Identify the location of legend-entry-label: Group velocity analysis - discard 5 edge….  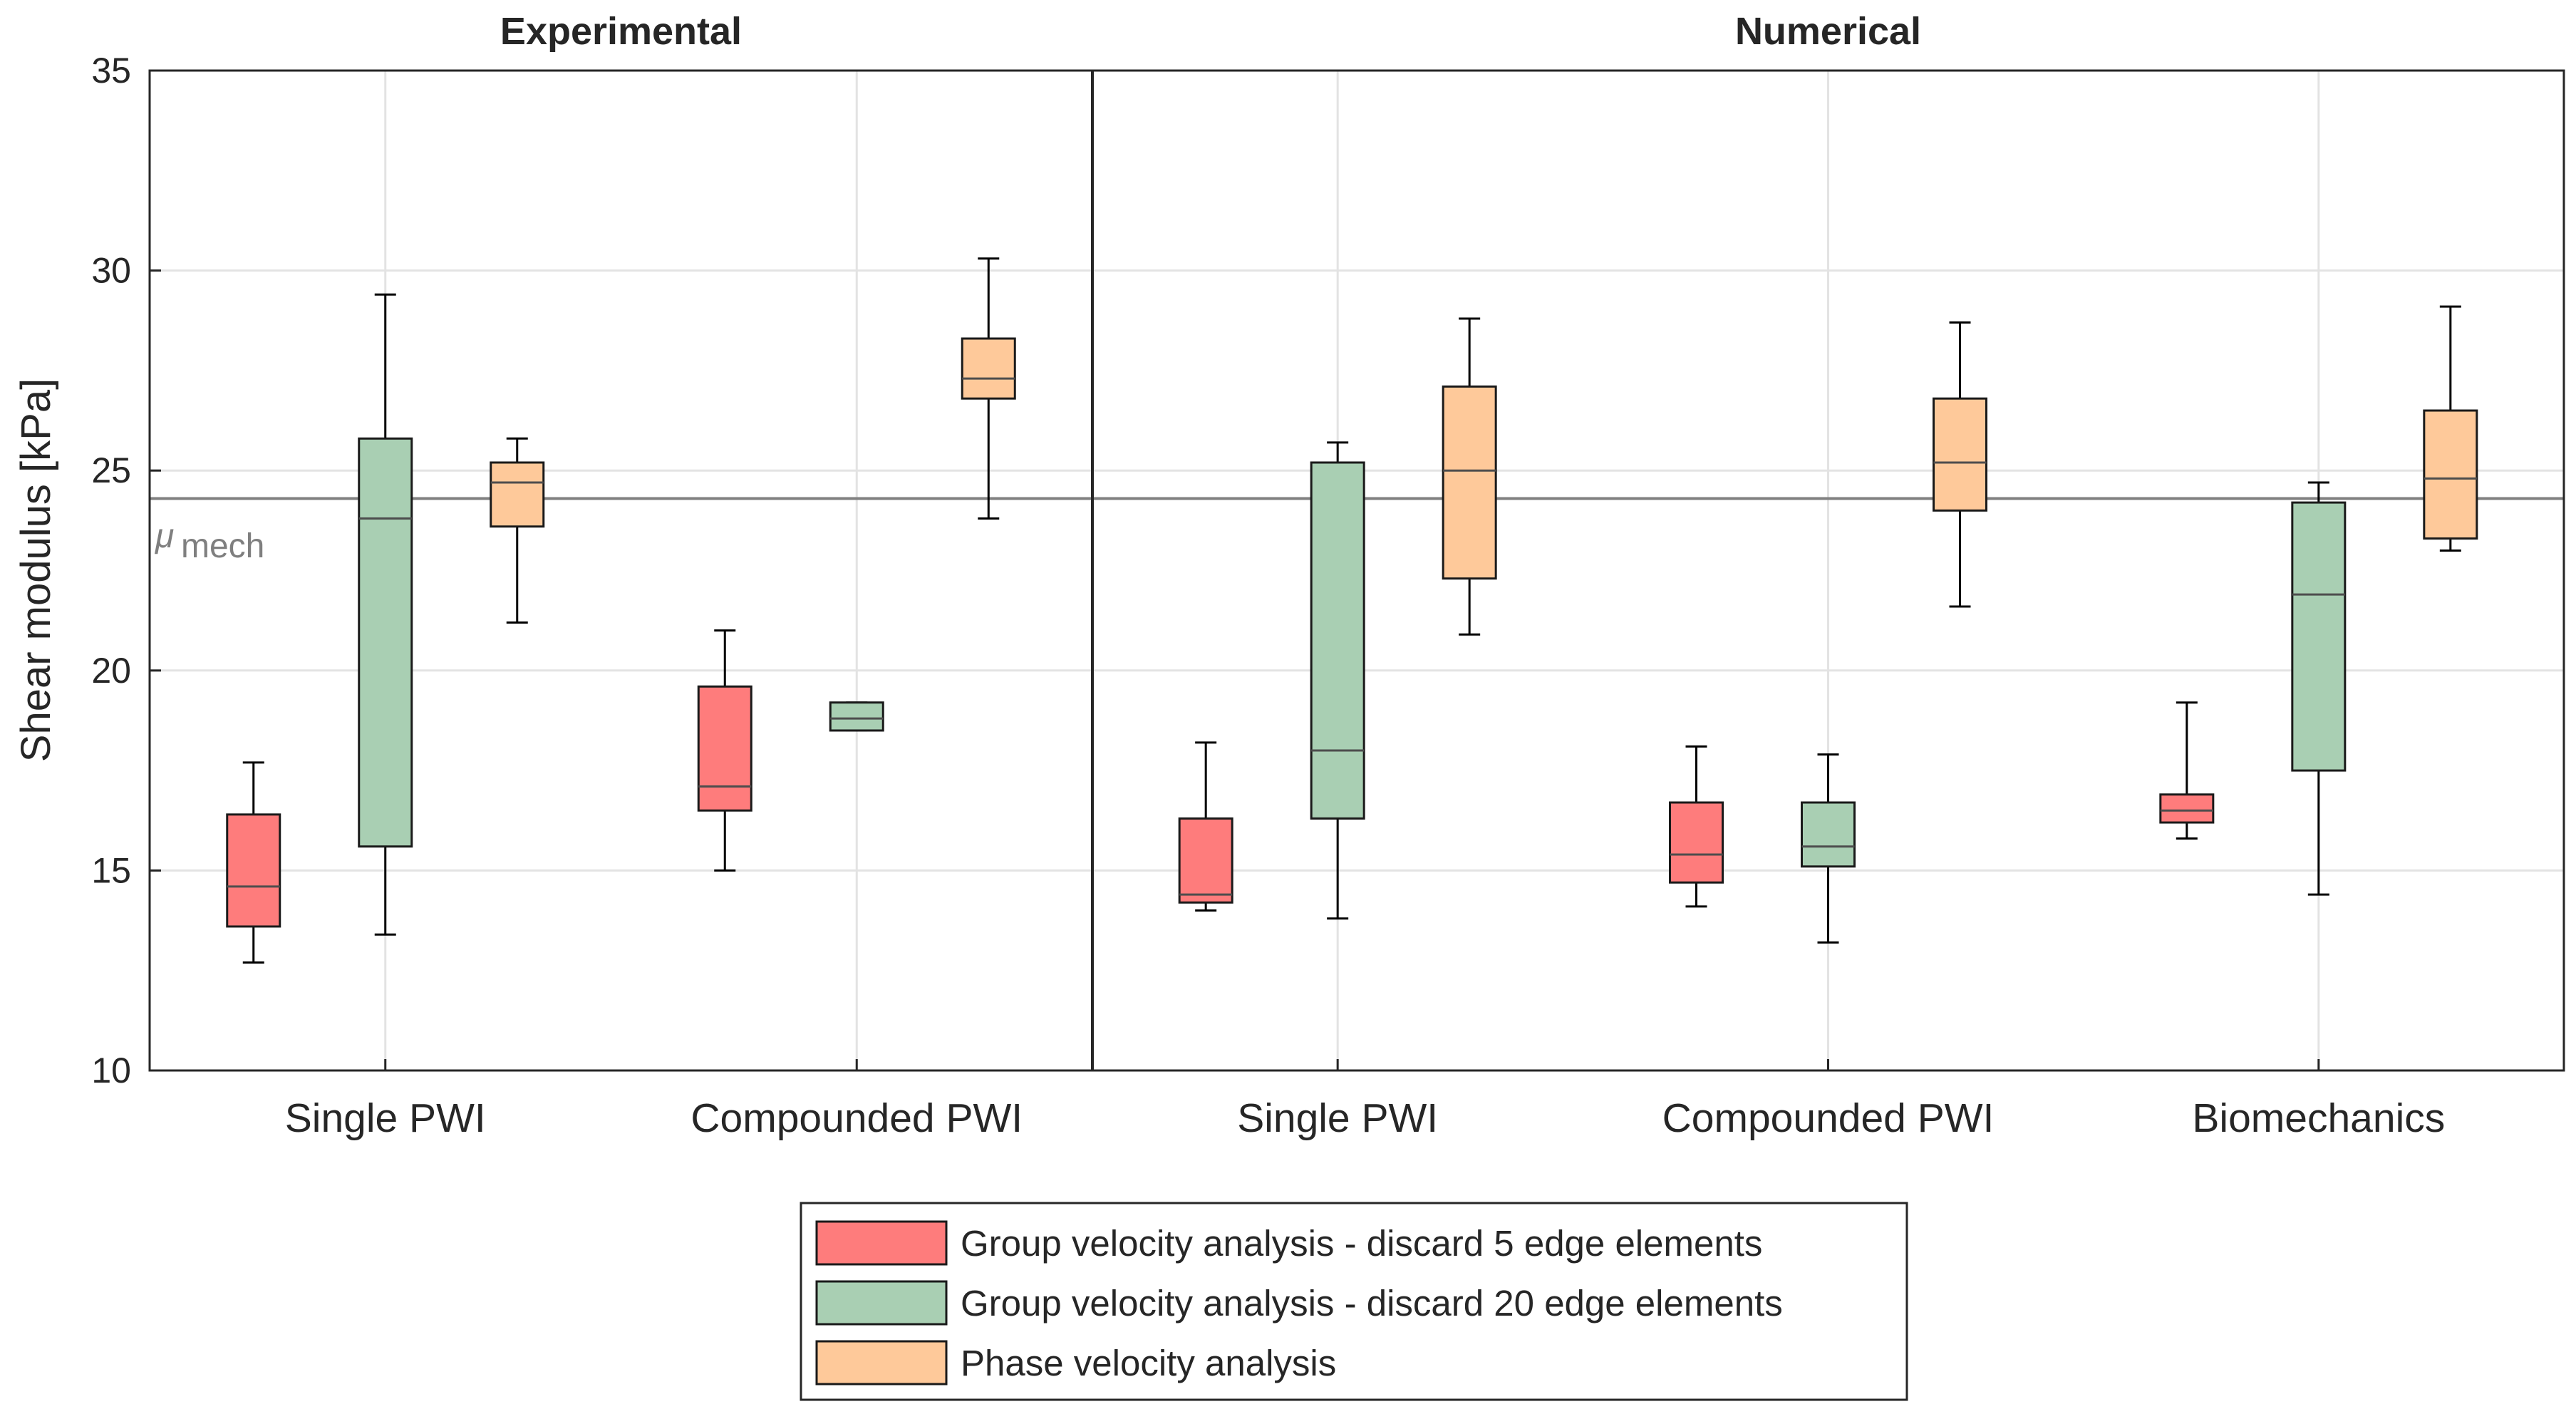
(1362, 1243).